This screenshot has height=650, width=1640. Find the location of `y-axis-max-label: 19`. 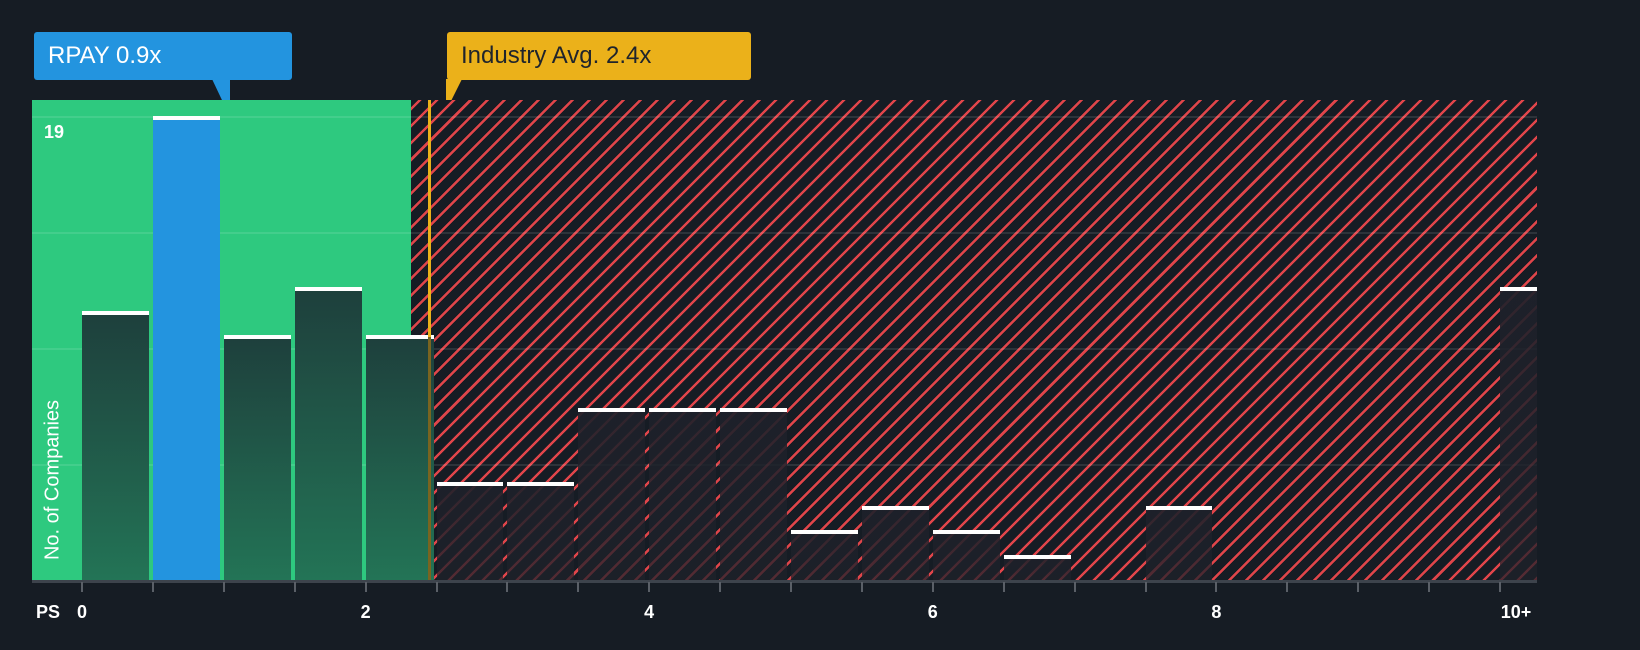

y-axis-max-label: 19 is located at coordinates (54, 132).